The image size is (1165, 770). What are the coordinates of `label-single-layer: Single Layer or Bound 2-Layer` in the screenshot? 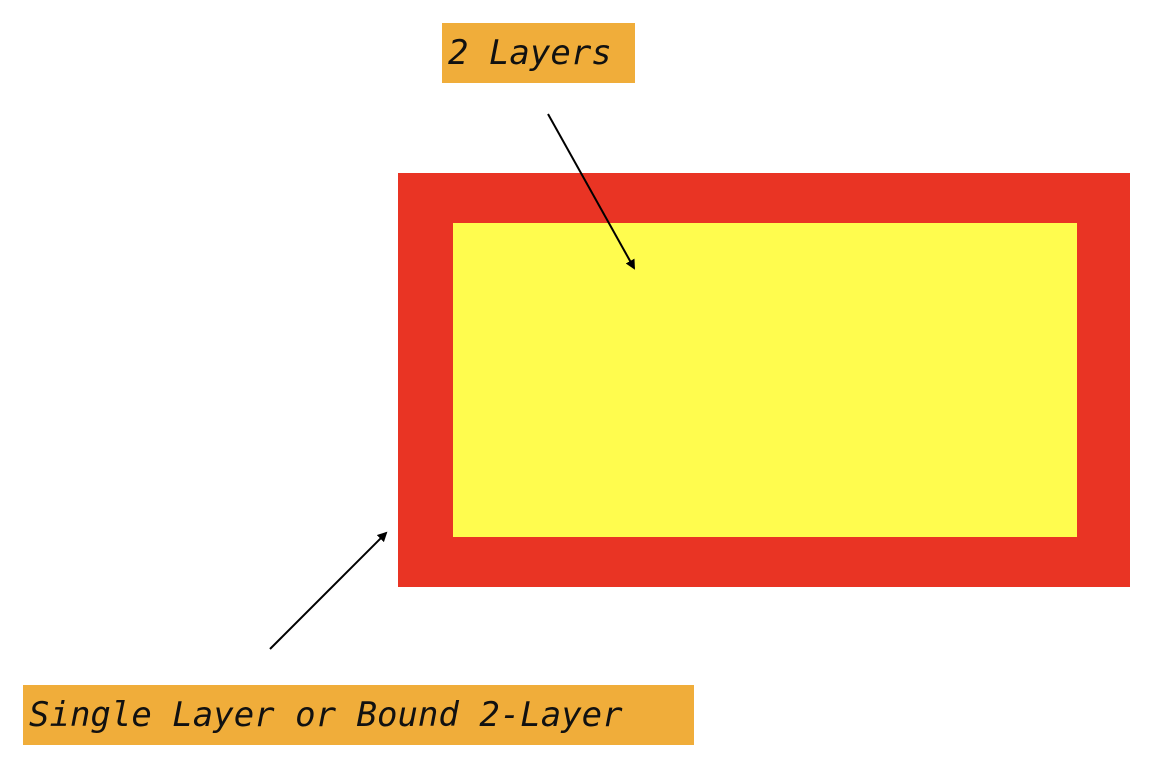 It's located at (358, 715).